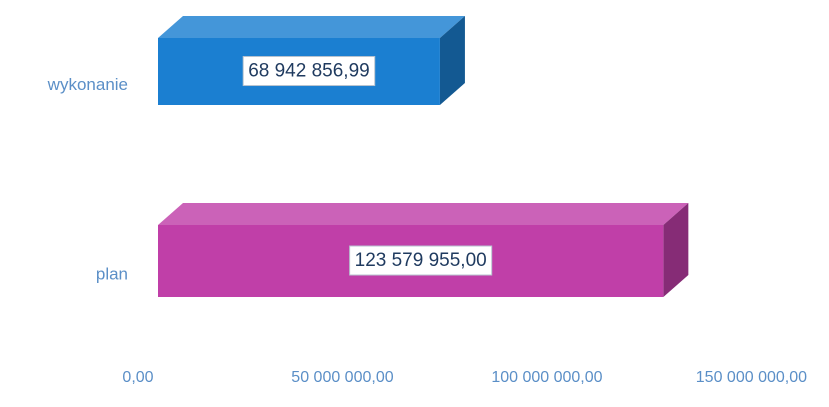 The height and width of the screenshot is (407, 829). I want to click on x-tick-label: 100 000 000,00, so click(546, 377).